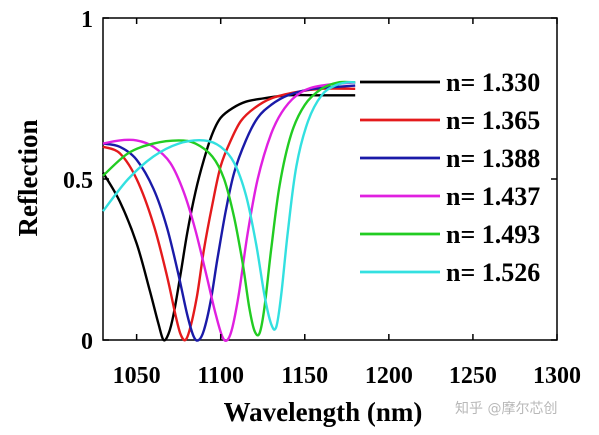 This screenshot has width=599, height=435. I want to click on watermark-text: 知乎 @摩尔芯创, so click(506, 408).